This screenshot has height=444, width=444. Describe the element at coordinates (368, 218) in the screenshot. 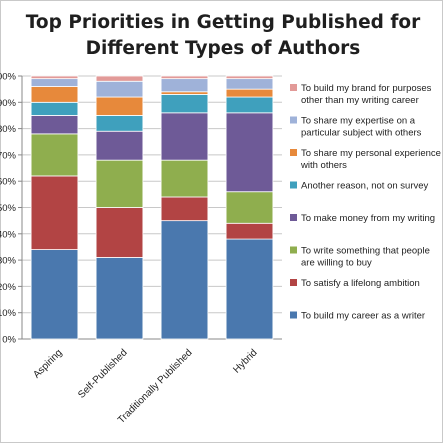

I see `legend-label: To make money from my writing` at that location.